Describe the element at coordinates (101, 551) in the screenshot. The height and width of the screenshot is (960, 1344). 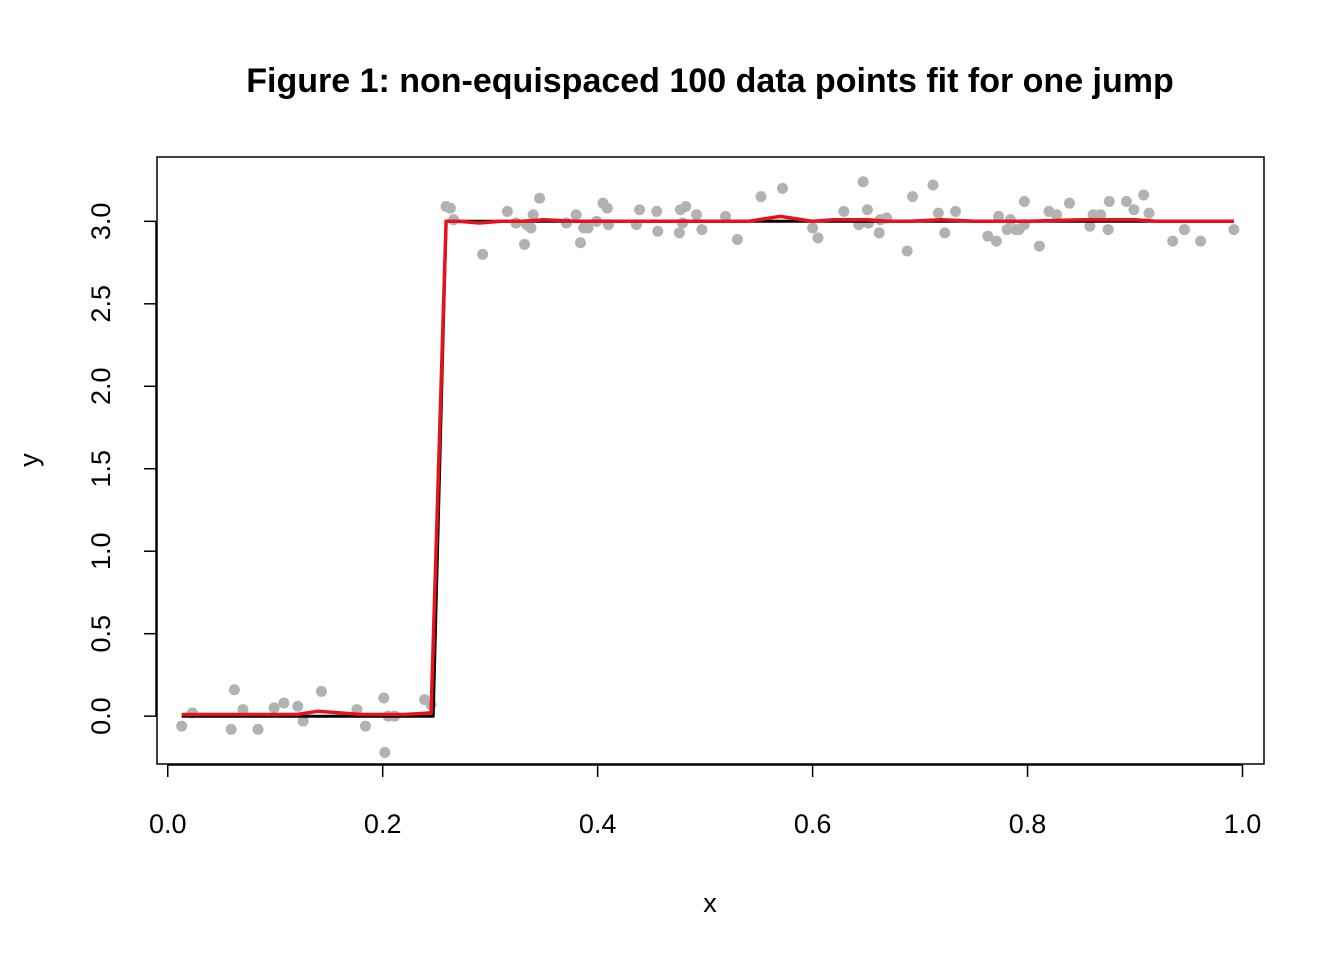
I see `y-tick-label: 1.0` at that location.